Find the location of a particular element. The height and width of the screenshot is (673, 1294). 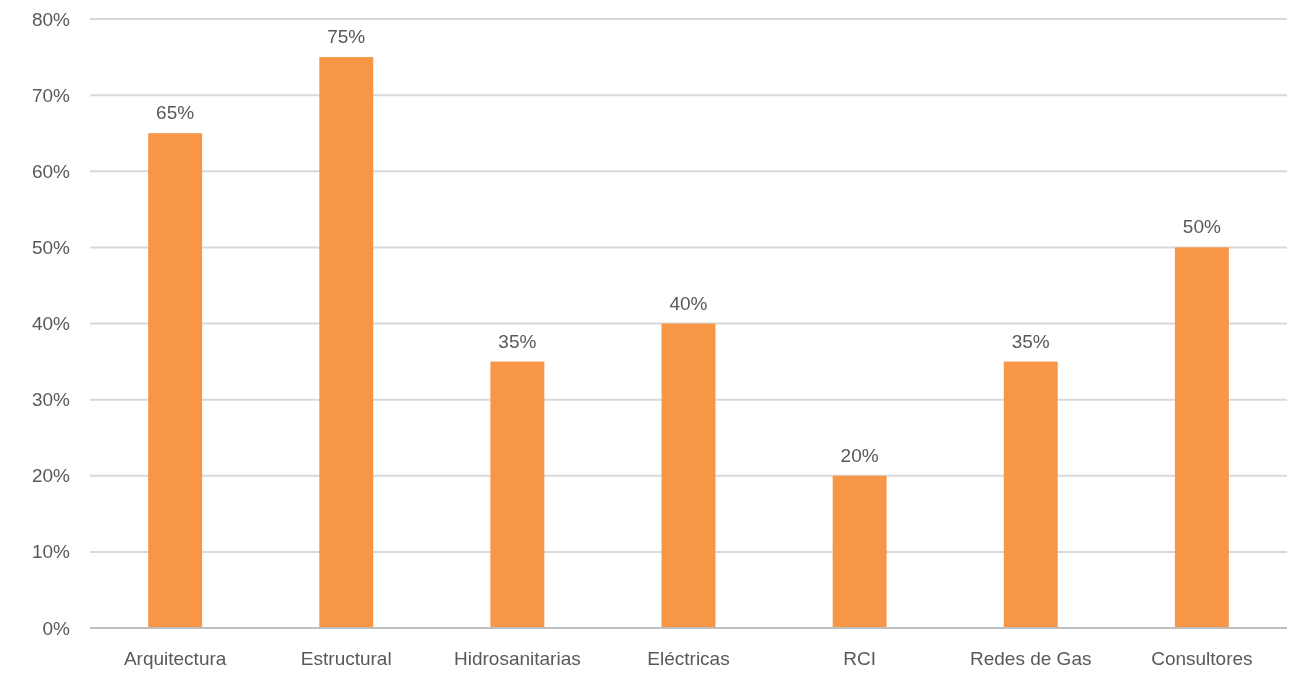

x-tick-label: Eléctricas is located at coordinates (688, 659).